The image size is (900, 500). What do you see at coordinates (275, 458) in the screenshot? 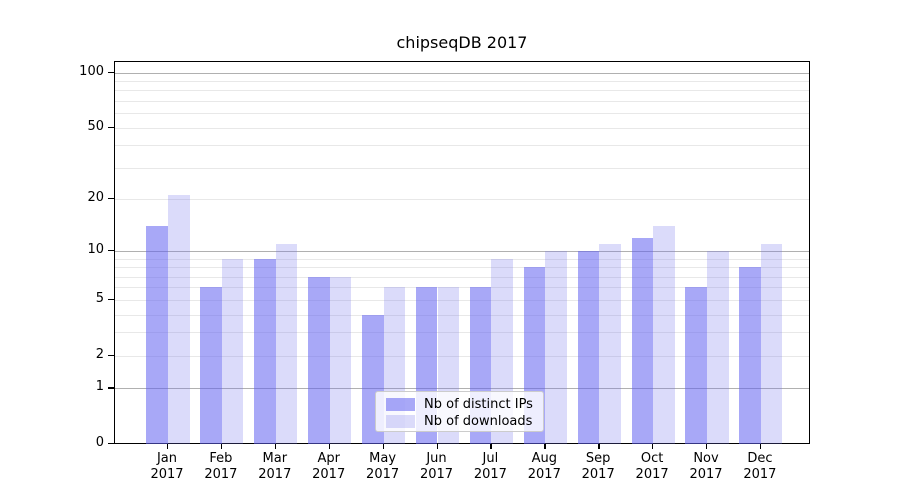
I see `x-tick-month: Mar` at bounding box center [275, 458].